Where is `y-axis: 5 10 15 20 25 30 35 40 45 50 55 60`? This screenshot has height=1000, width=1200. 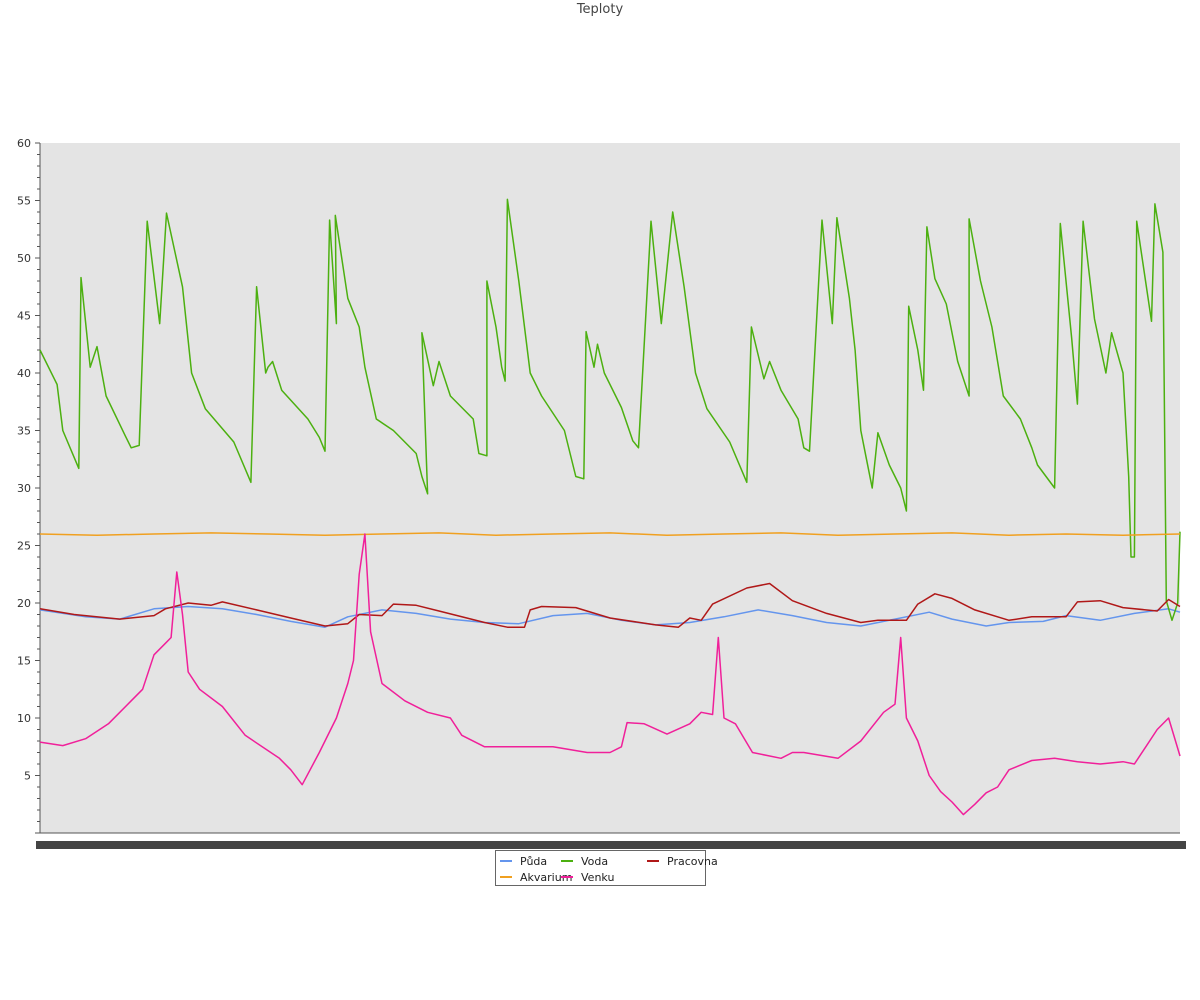 y-axis: 5 10 15 20 25 30 35 40 45 50 55 60 is located at coordinates (29, 485).